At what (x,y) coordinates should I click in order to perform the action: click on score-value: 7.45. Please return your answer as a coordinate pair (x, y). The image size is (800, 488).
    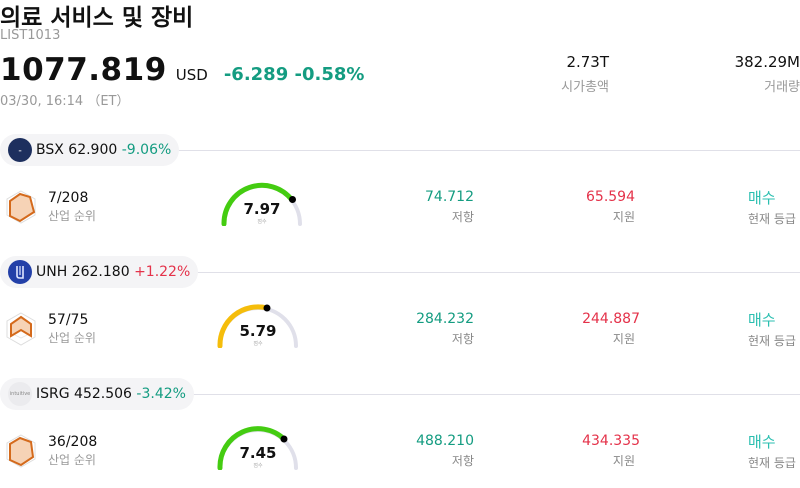
    Looking at the image, I should click on (258, 453).